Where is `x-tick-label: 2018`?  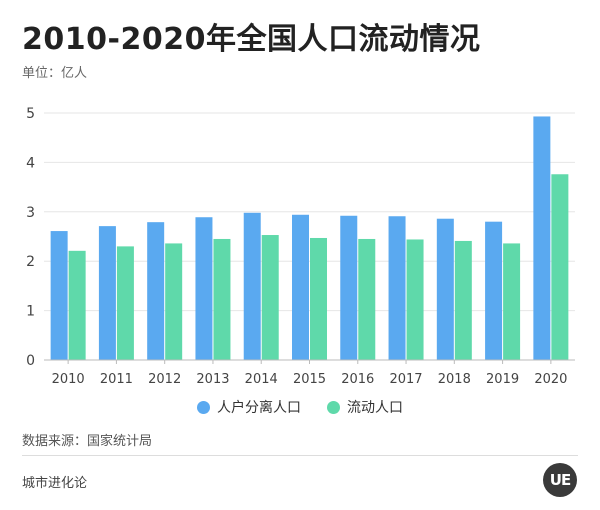 x-tick-label: 2018 is located at coordinates (454, 379).